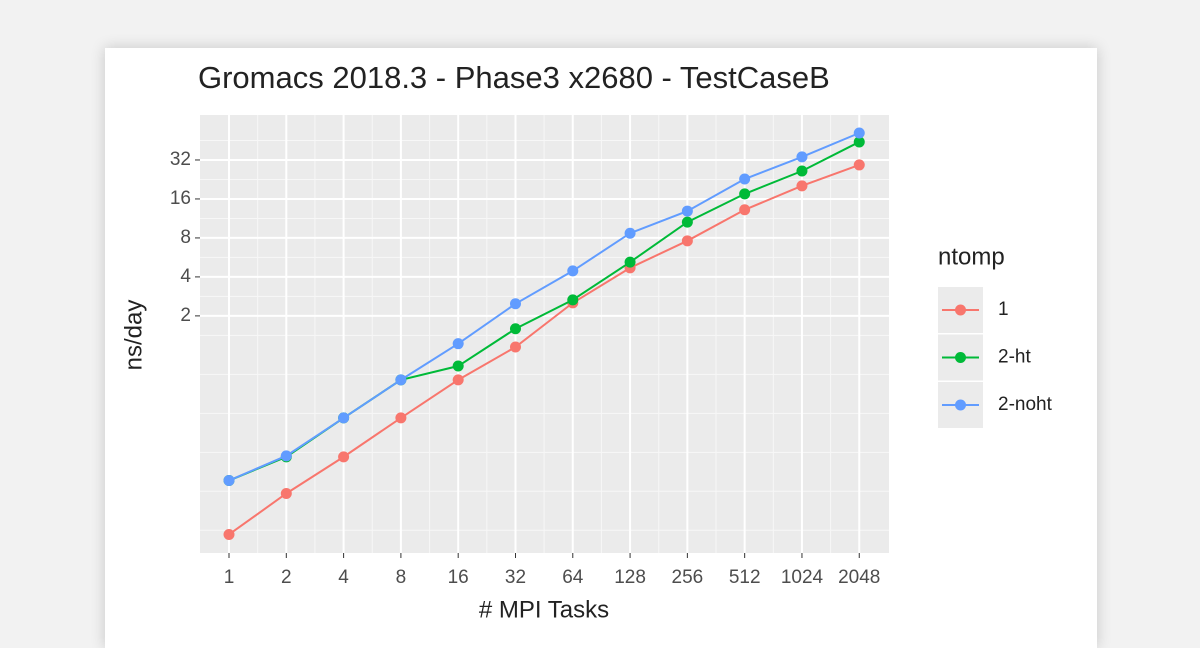  Describe the element at coordinates (401, 577) in the screenshot. I see `x-tick-label: 8` at that location.